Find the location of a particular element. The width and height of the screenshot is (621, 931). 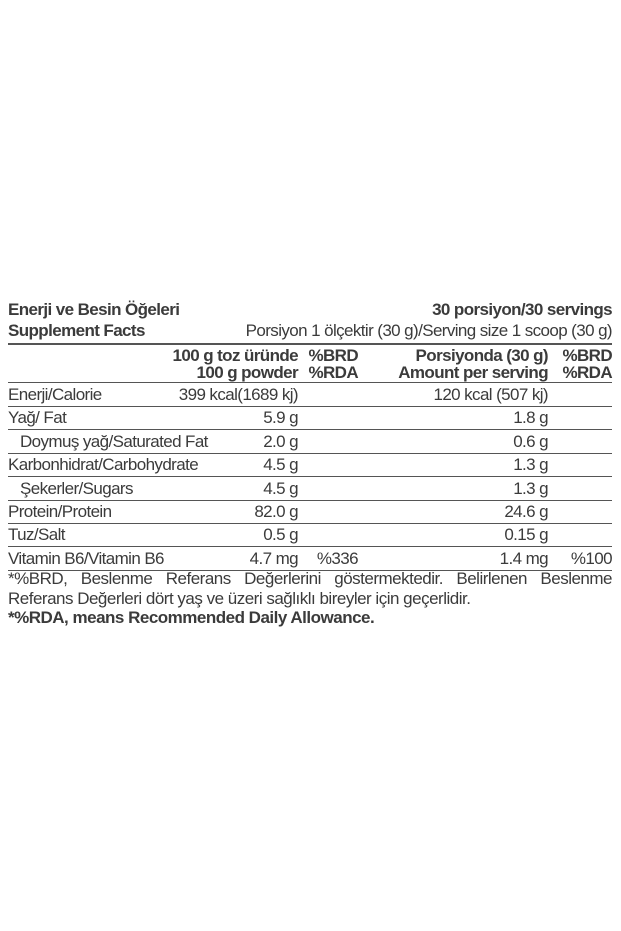

col-per100-tr: 100 g toz üründe is located at coordinates (235, 355).